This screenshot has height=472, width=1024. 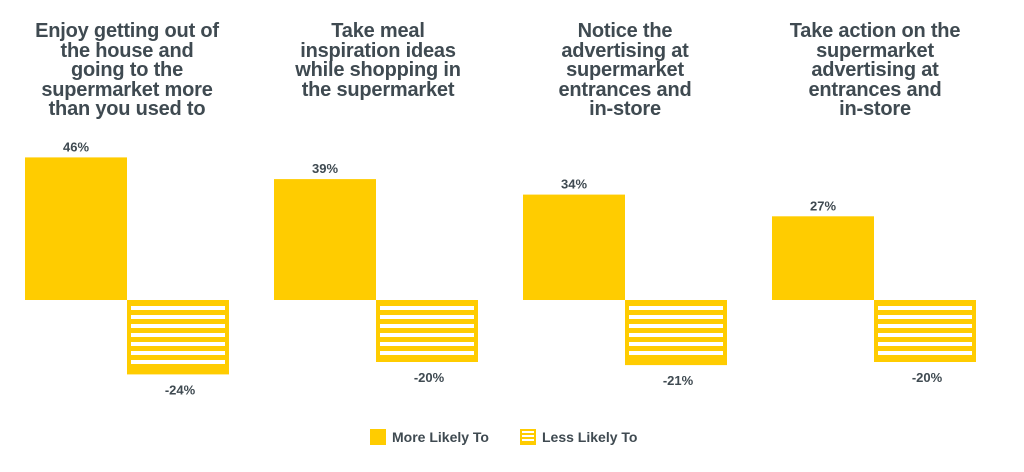 I want to click on value-label-more: 46%, so click(x=76, y=146).